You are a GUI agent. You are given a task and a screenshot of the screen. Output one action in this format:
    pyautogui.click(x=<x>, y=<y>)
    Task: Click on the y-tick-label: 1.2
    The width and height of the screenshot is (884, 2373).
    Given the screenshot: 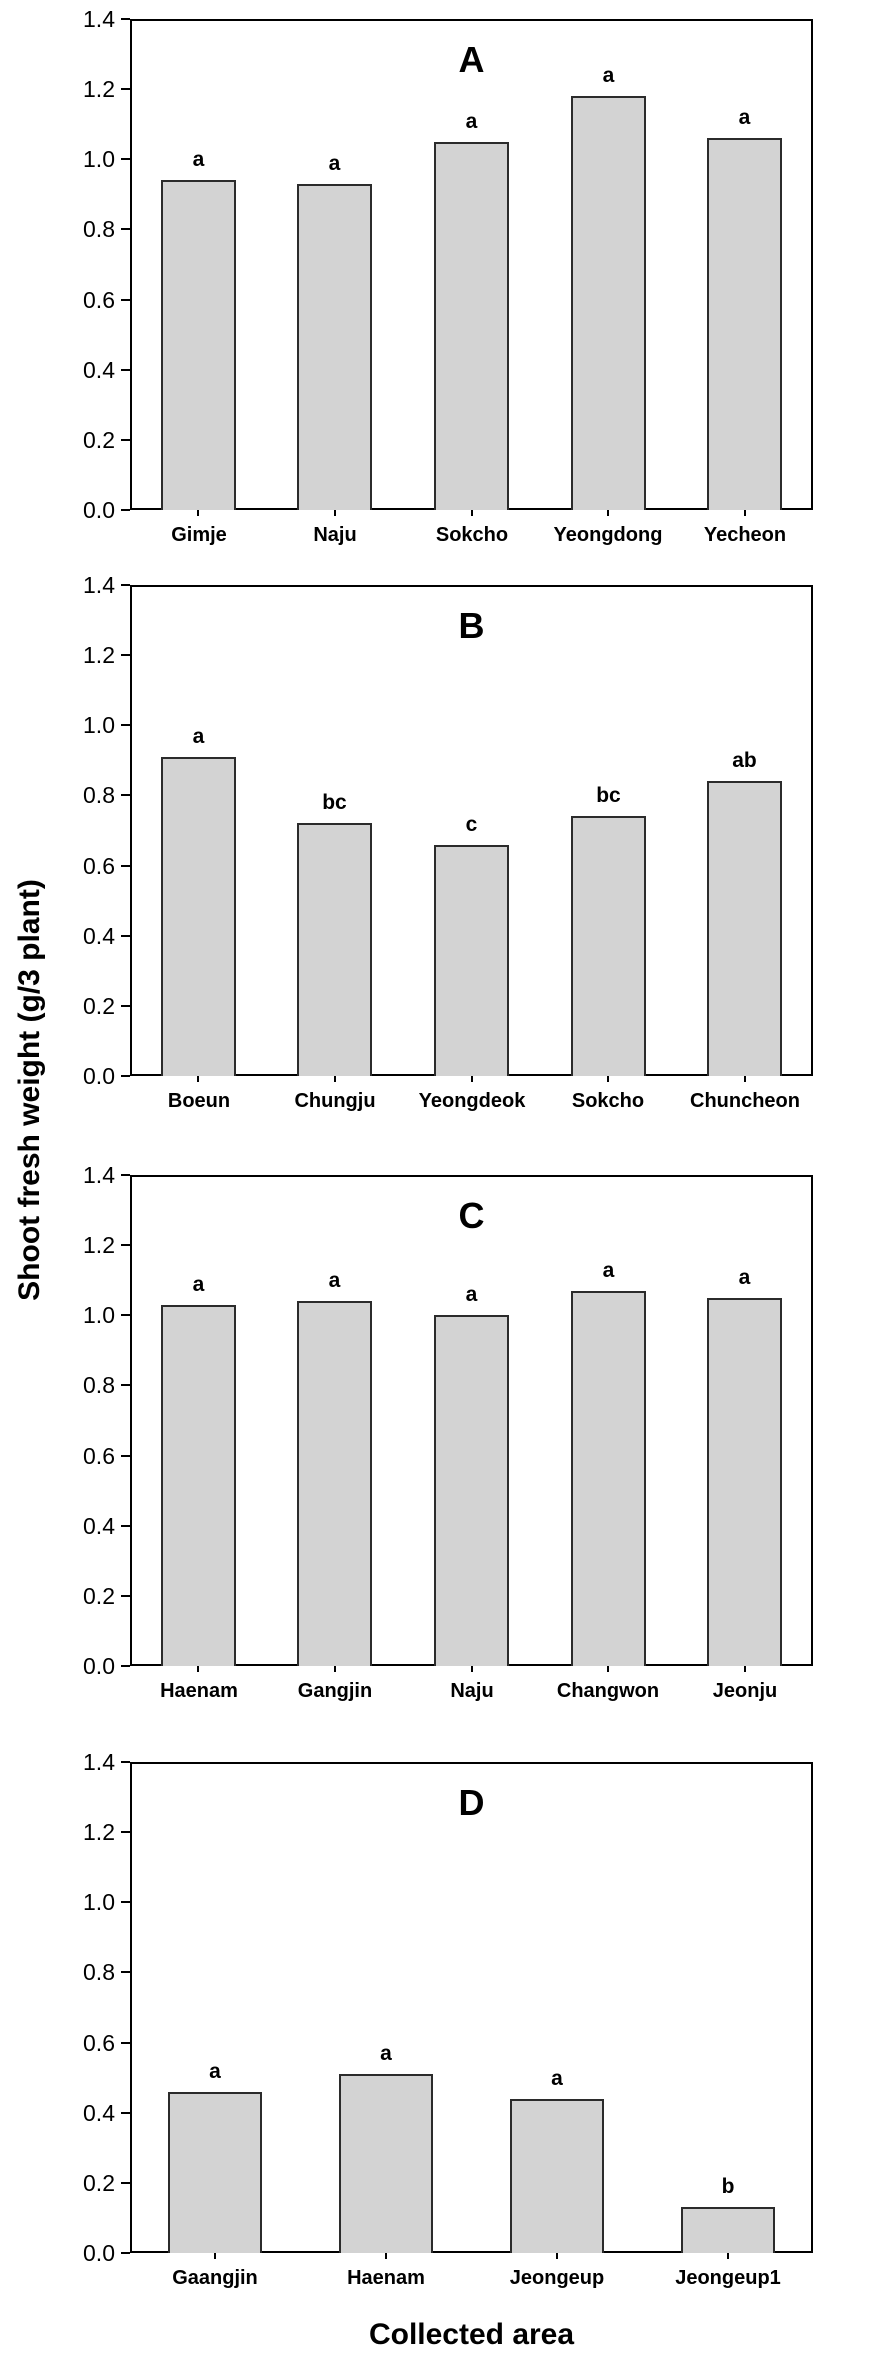 What is the action you would take?
    pyautogui.click(x=99, y=89)
    